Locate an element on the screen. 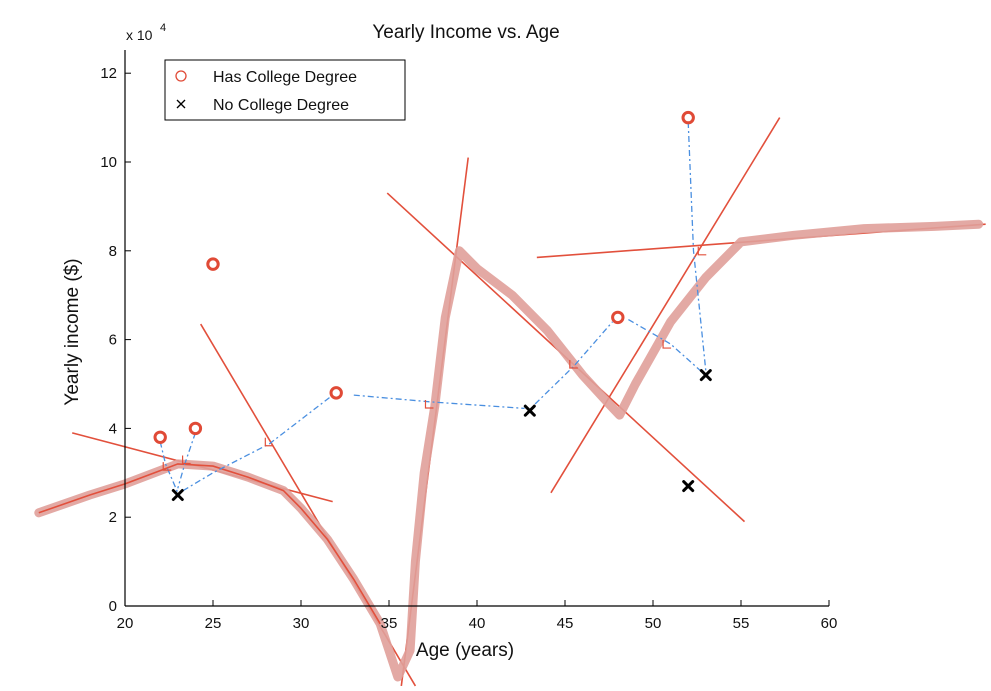 The width and height of the screenshot is (991, 691). chart-title: Yearly Income vs. Age is located at coordinates (465, 32).